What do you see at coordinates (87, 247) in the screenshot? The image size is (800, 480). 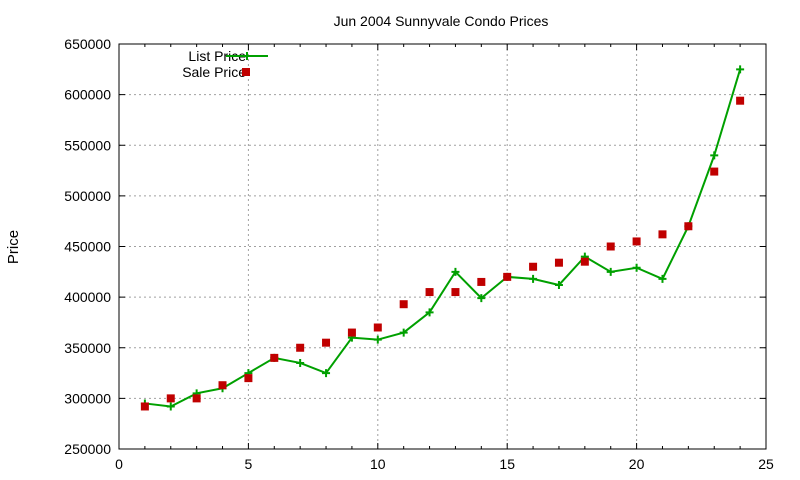 I see `y-tick-label: 450000` at bounding box center [87, 247].